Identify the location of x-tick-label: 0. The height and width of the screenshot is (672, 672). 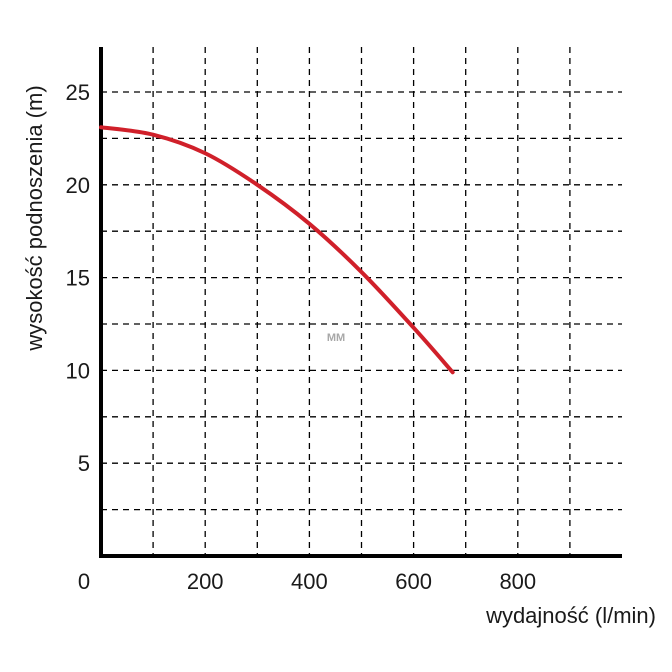
(84, 581).